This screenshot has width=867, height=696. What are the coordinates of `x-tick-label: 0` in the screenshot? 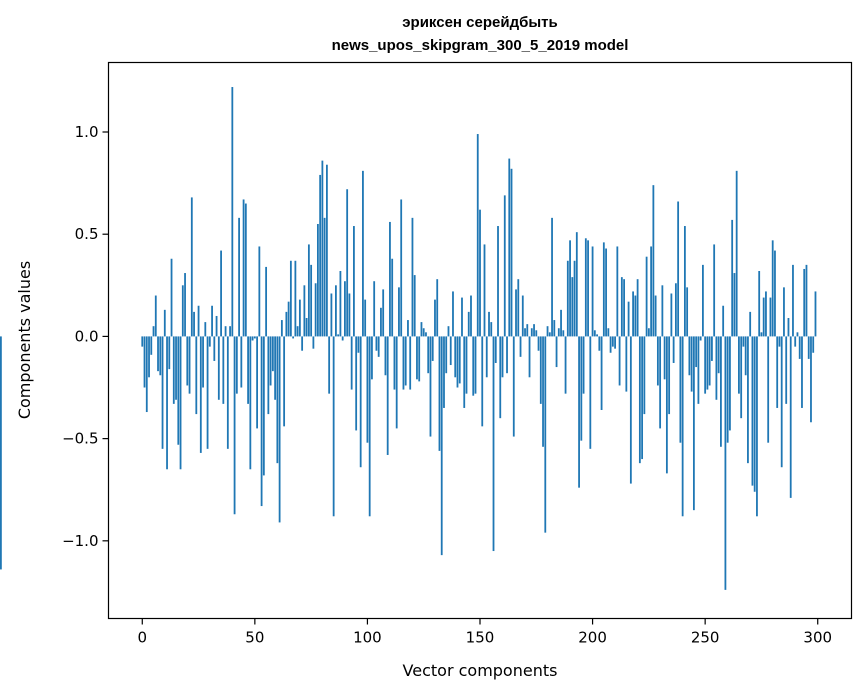 It's located at (142, 638).